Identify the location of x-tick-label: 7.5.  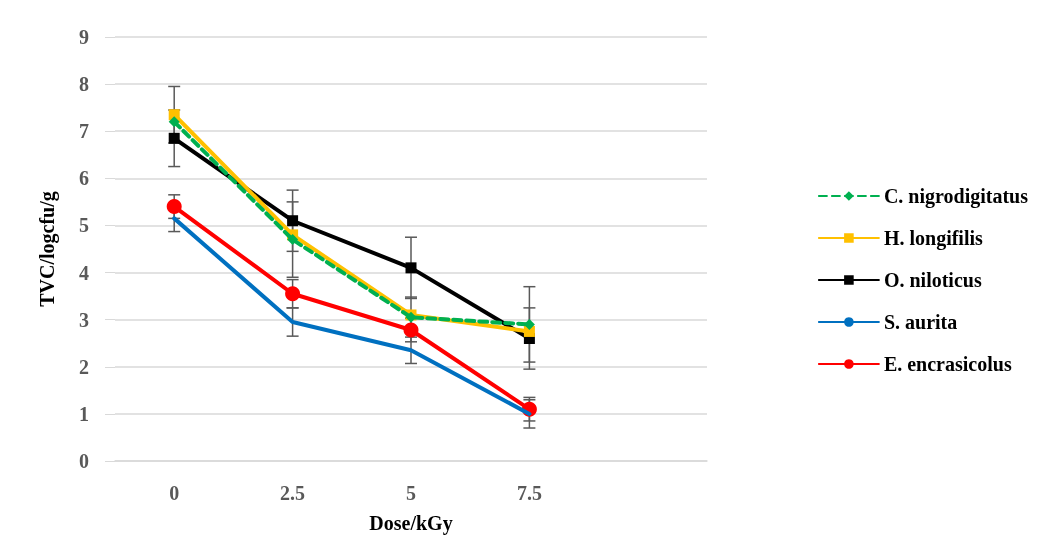
(529, 493).